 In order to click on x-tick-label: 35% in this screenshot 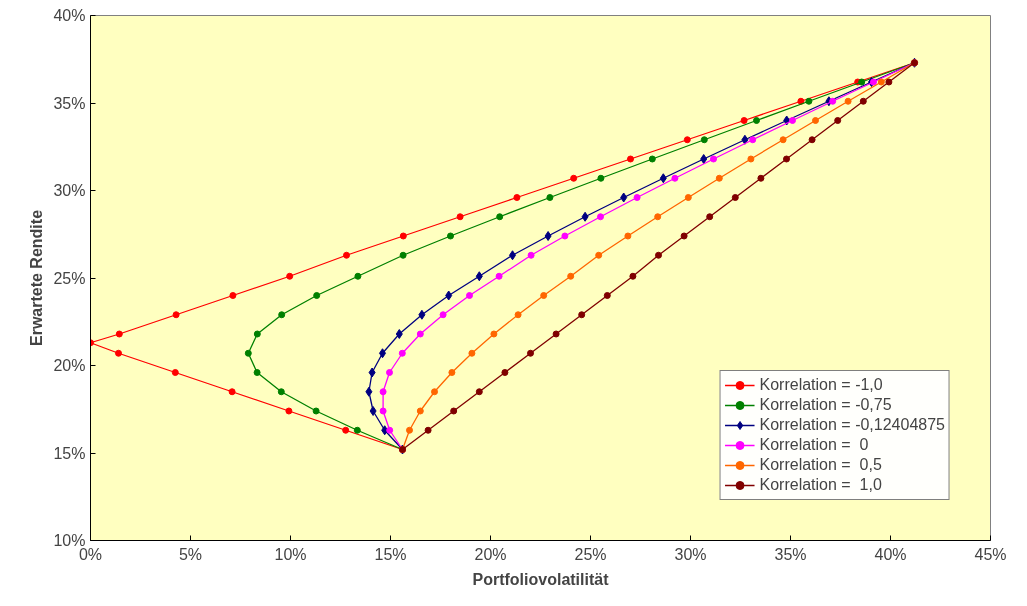, I will do `click(790, 554)`.